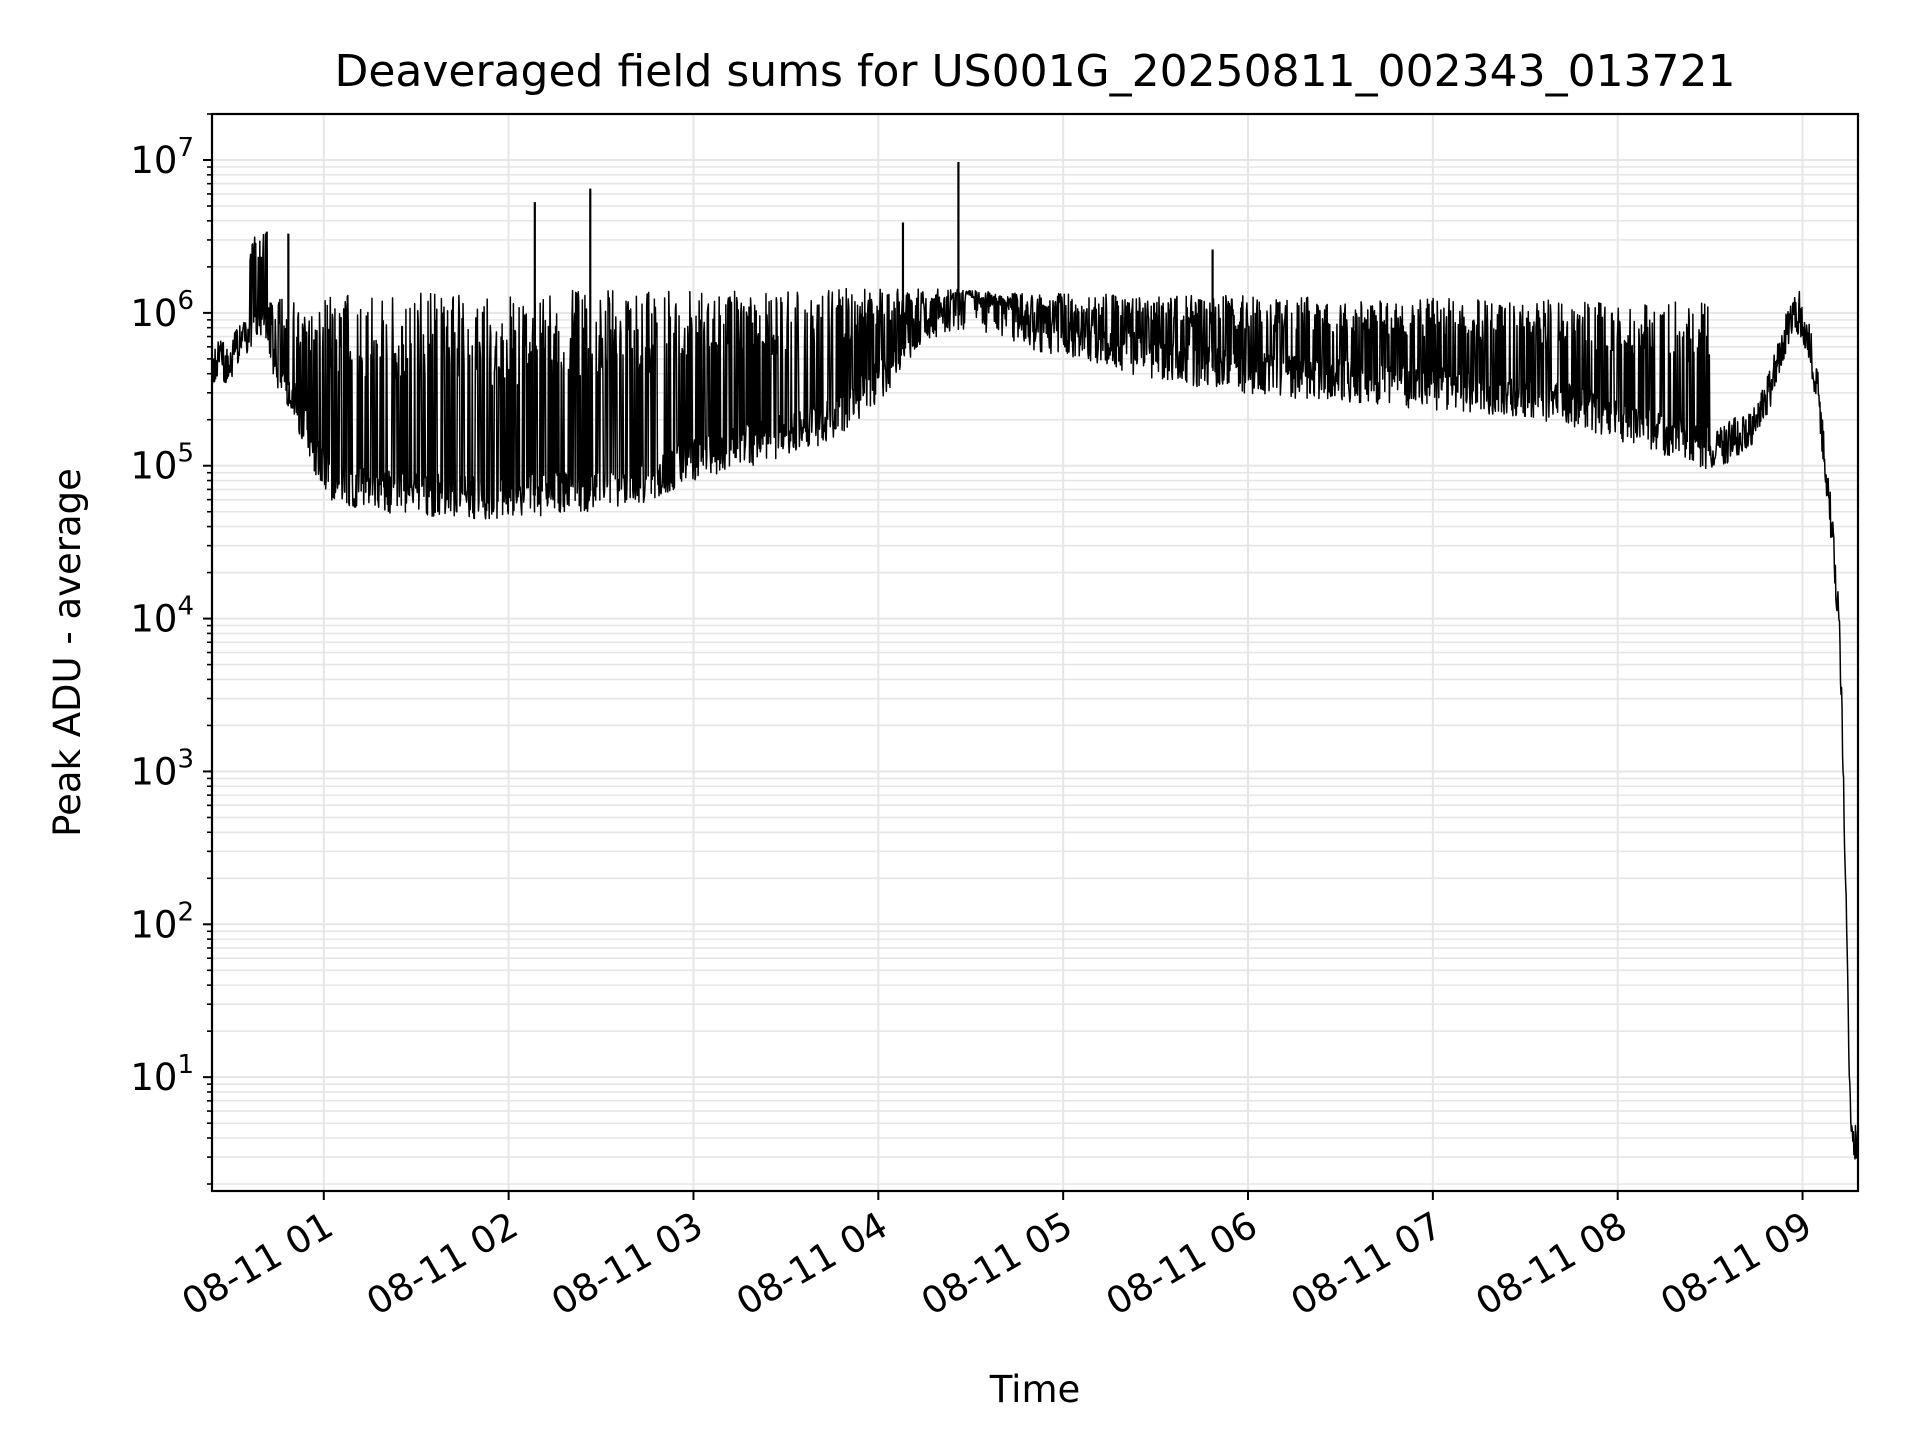 Image resolution: width=1920 pixels, height=1440 pixels. What do you see at coordinates (67, 652) in the screenshot?
I see `y-axis-label: Peak ADU - average` at bounding box center [67, 652].